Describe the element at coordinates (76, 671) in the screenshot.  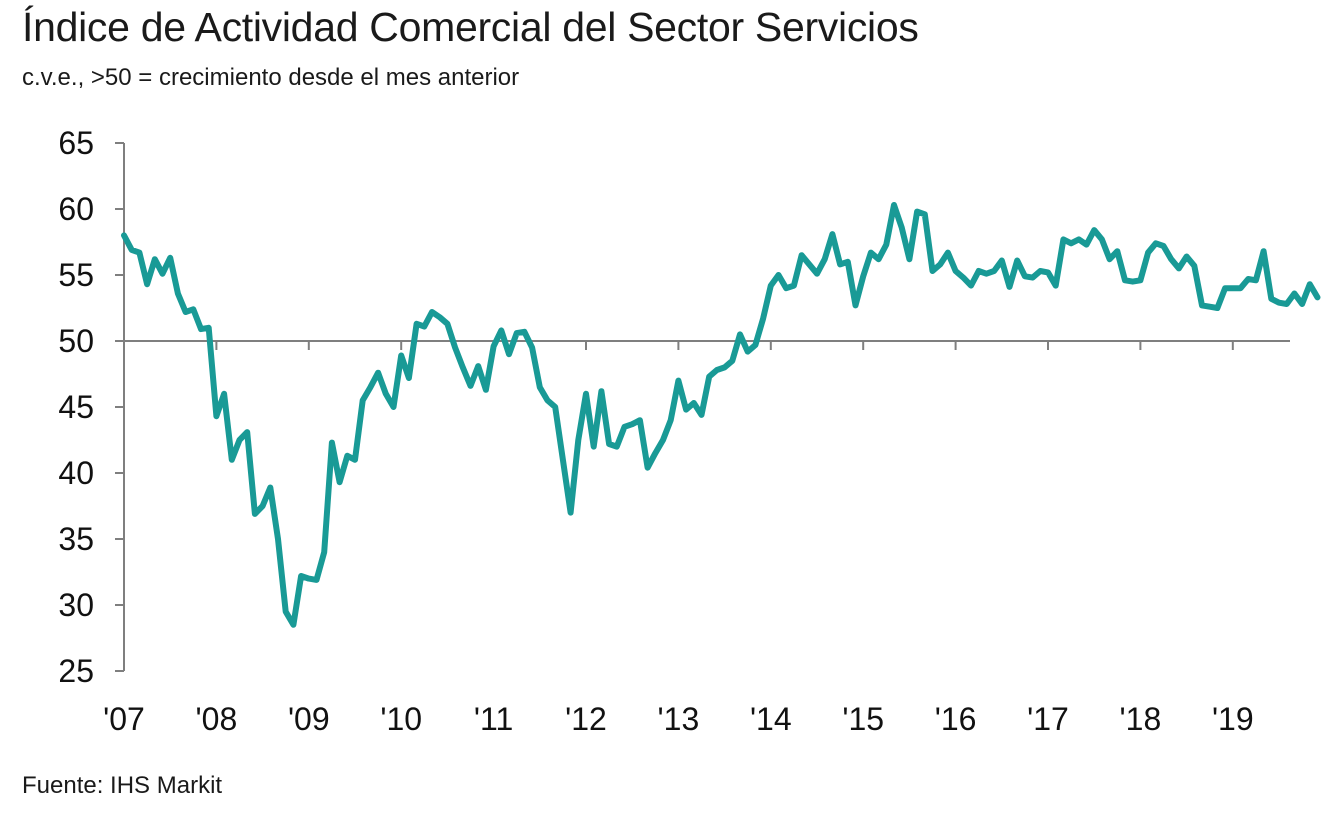
I see `y-tick-label: 25` at that location.